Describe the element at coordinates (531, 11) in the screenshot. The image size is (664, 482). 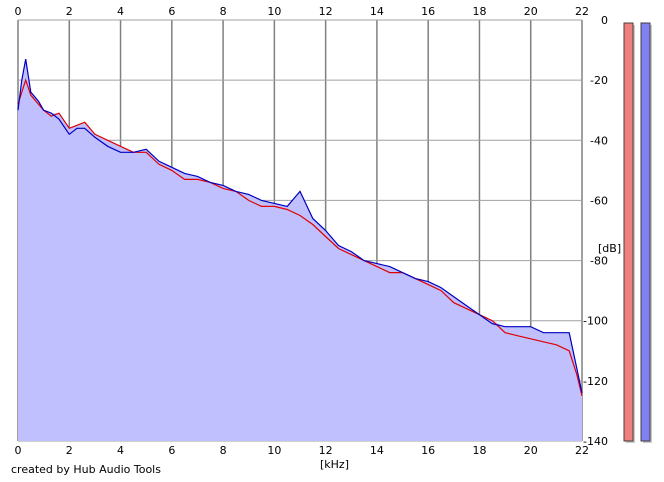
I see `x-tick-label-top: 20` at that location.